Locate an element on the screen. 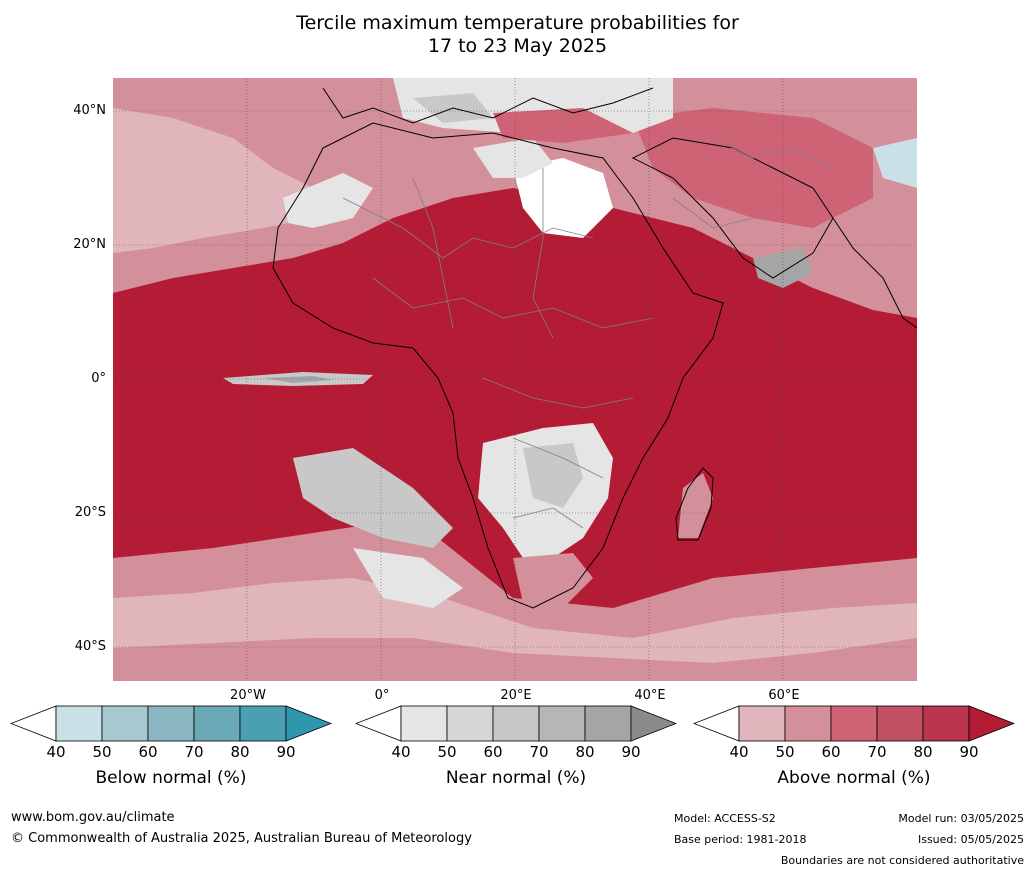  near-tick-40: 40 is located at coordinates (401, 752).